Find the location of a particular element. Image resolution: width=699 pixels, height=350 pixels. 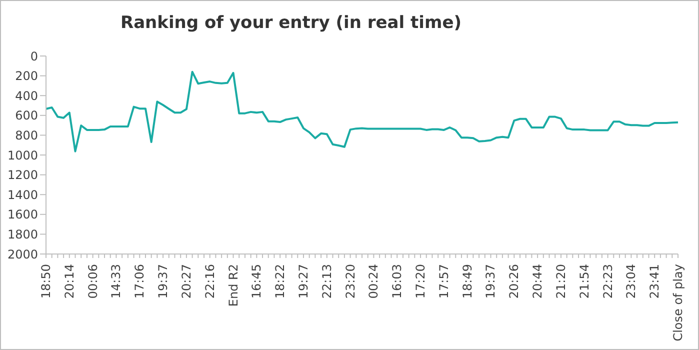

x-tick-label: Close of play is located at coordinates (678, 303).